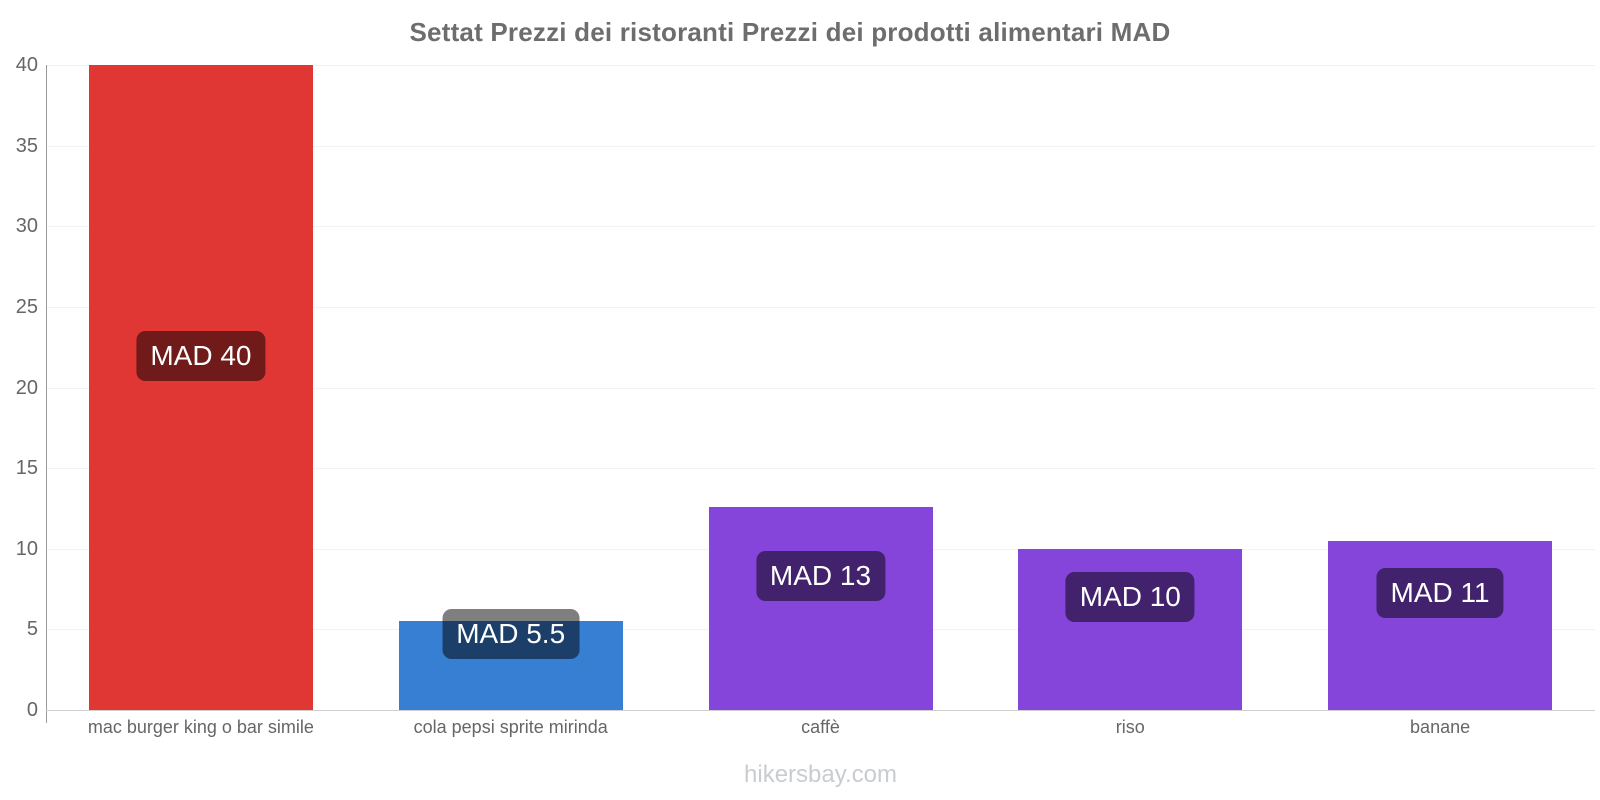 The width and height of the screenshot is (1600, 800). I want to click on bar-value-label-2: MAD 5.5, so click(511, 633).